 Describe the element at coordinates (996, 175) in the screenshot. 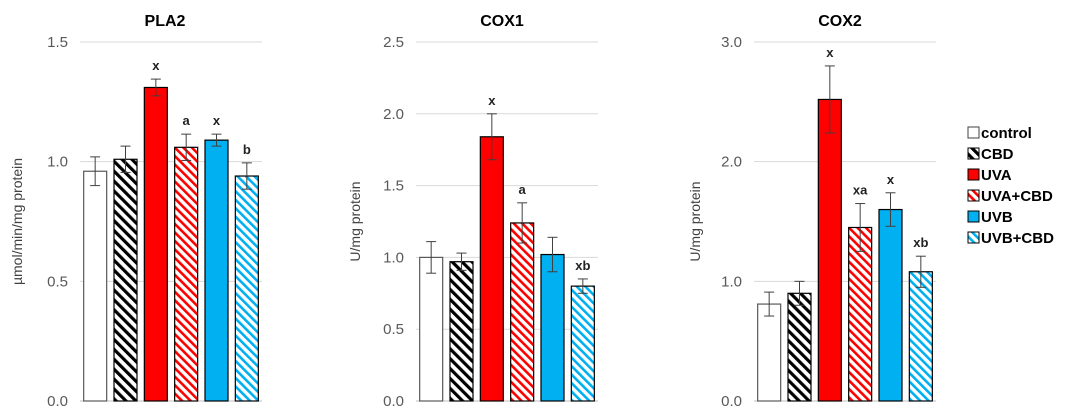

I see `legend-label-uva: UVA` at that location.